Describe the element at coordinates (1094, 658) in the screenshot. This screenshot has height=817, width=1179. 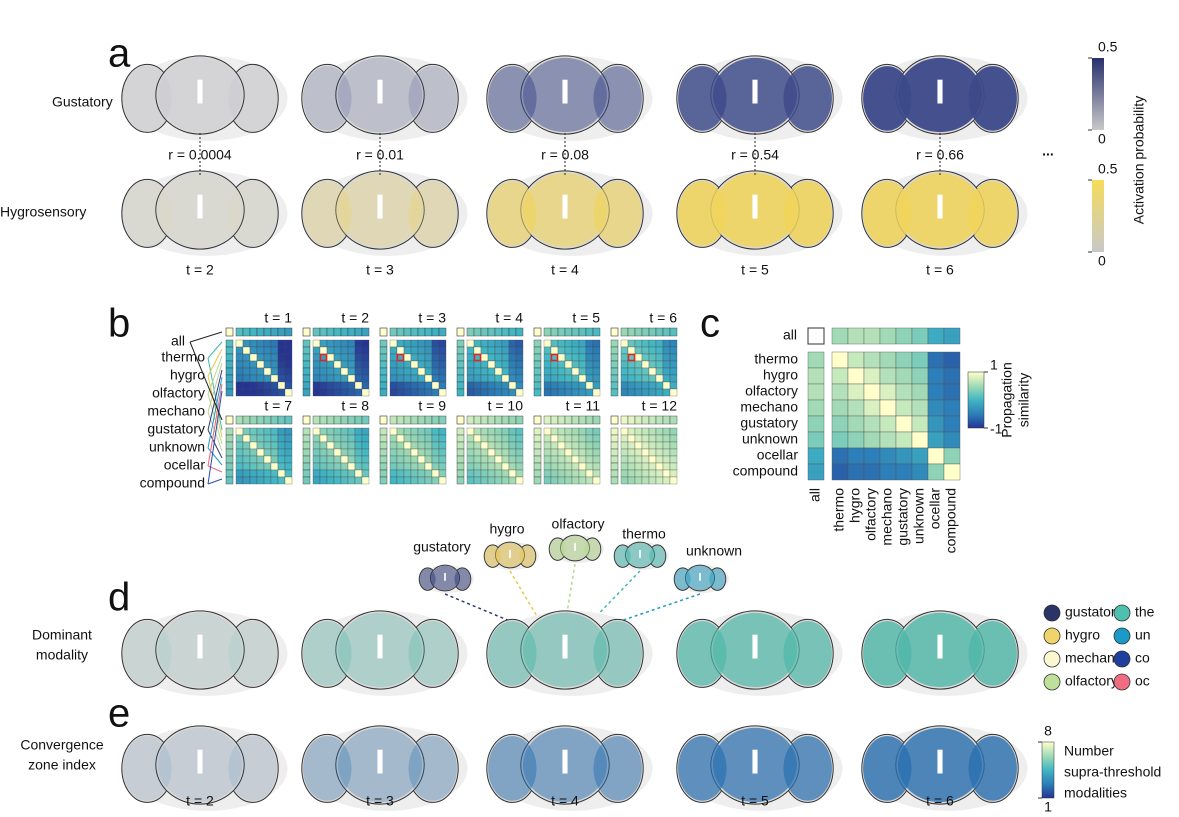
I see `legend-label: mechano` at that location.